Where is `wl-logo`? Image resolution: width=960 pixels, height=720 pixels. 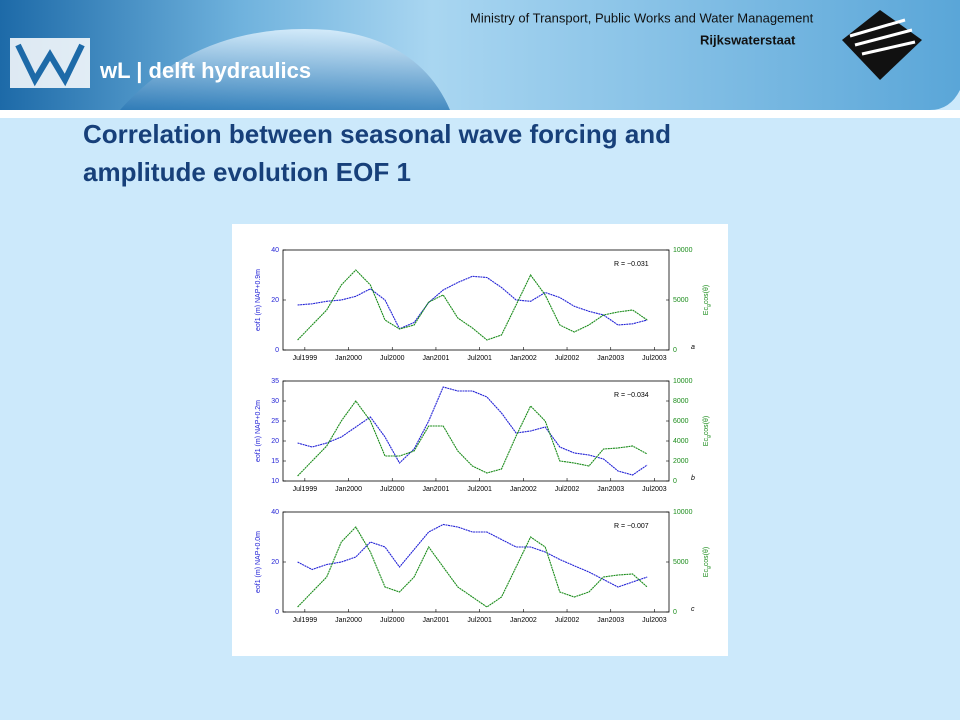
wl-logo is located at coordinates (50, 63).